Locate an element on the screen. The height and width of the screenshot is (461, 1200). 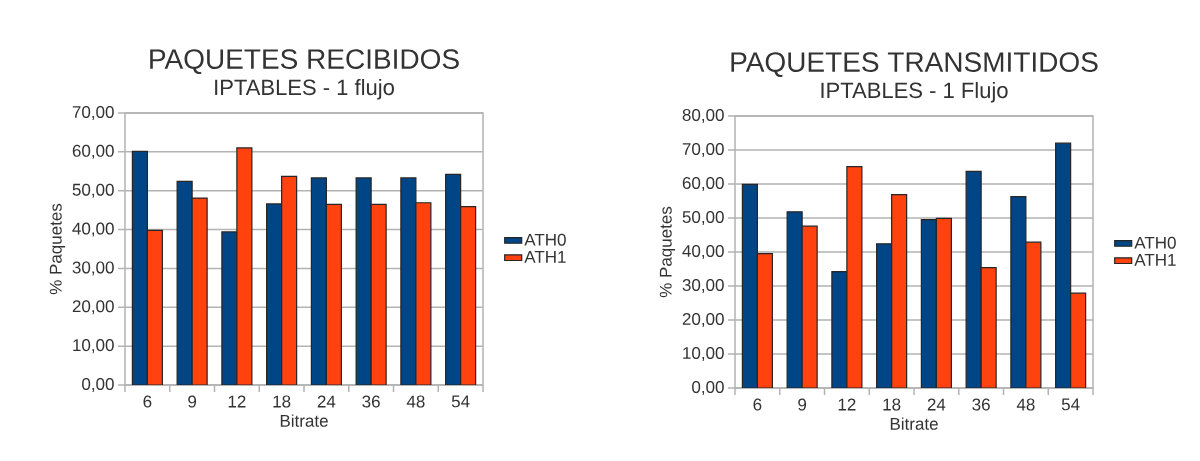
chart-subtitle: IPTABLES - 1 flujo is located at coordinates (304, 89).